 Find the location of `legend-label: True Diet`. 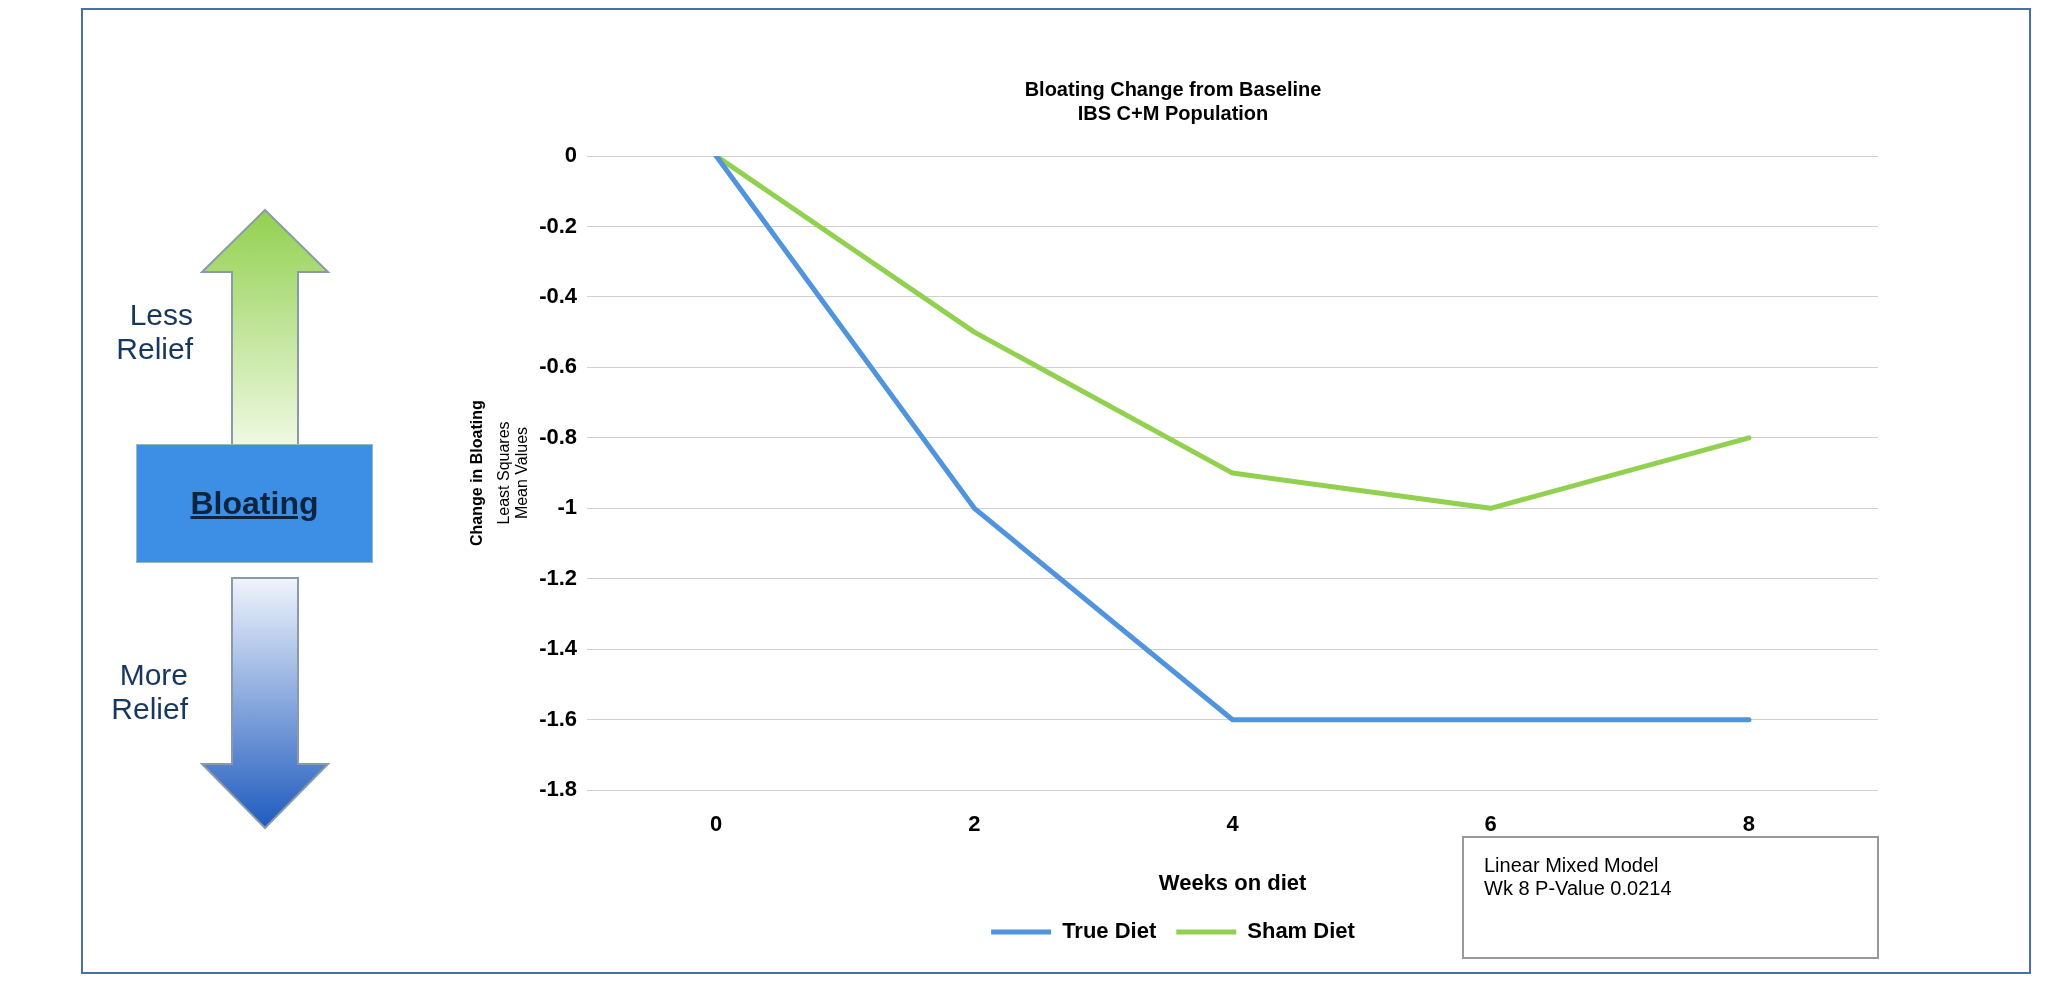

legend-label: True Diet is located at coordinates (1109, 931).